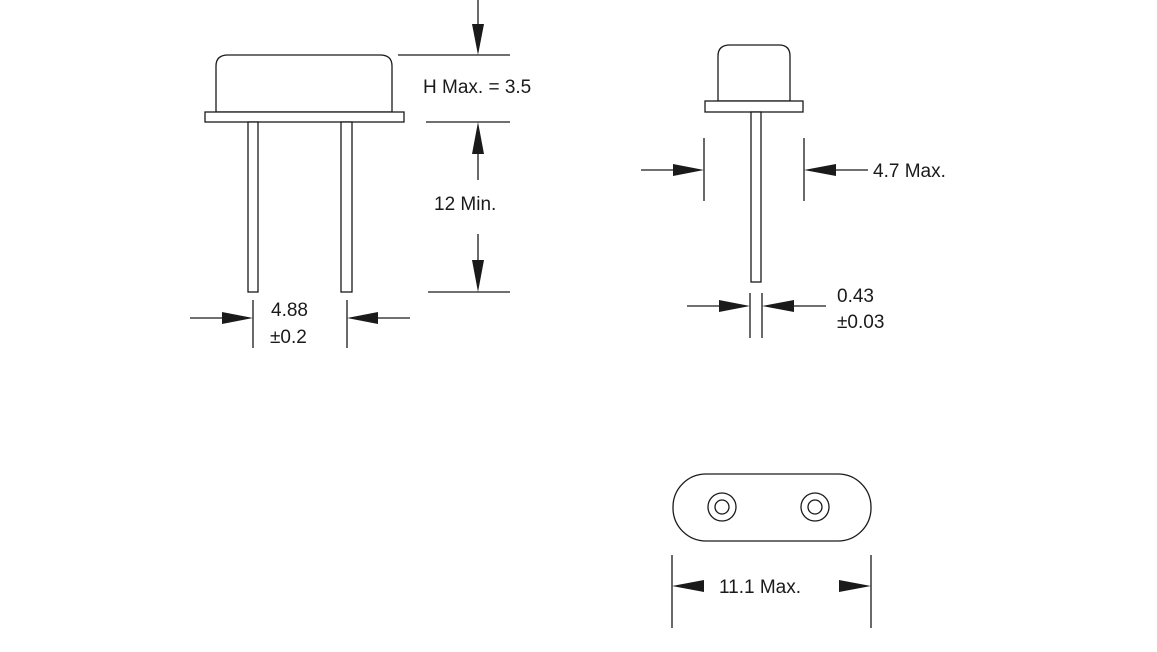 This screenshot has width=1157, height=652. Describe the element at coordinates (855, 586) in the screenshot. I see `body-length-arrow-right` at that location.